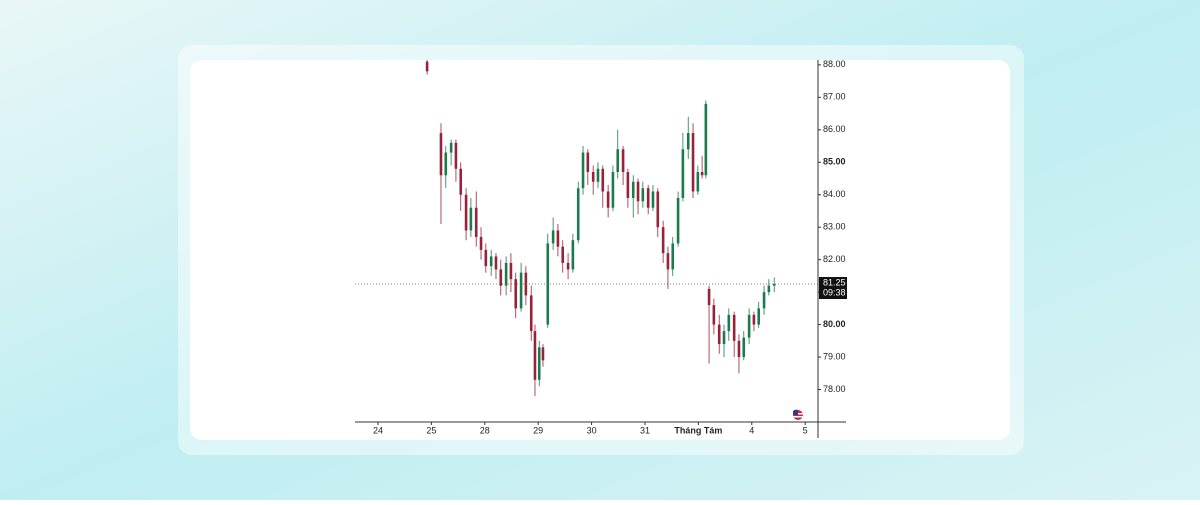 This screenshot has width=1200, height=505. I want to click on x-tick-label: 31, so click(645, 430).